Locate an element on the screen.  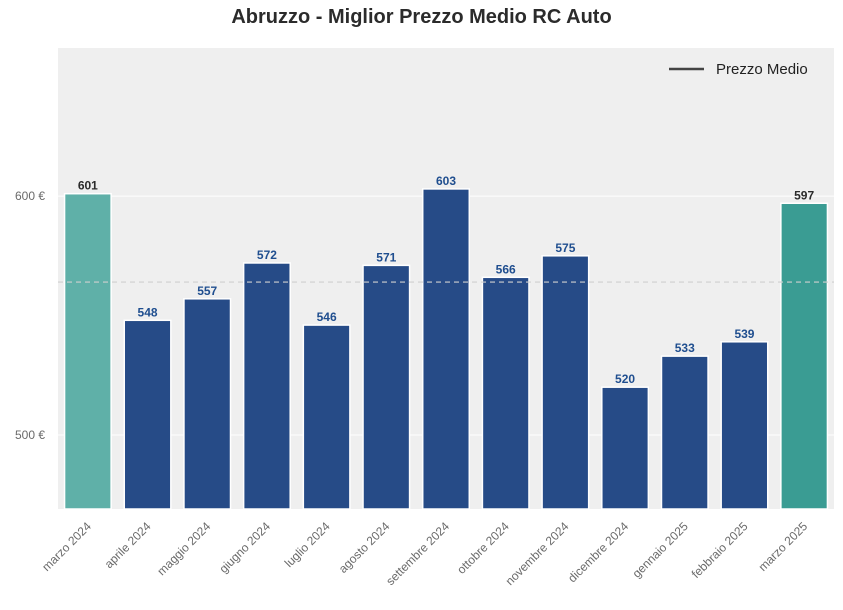
value-label: 603 is located at coordinates (446, 181).